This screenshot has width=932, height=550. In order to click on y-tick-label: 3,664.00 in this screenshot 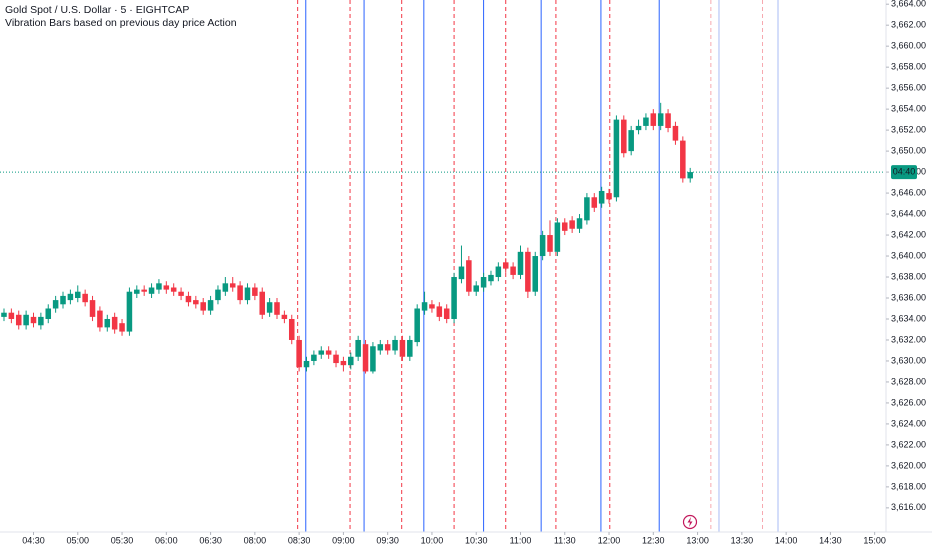, I will do `click(908, 4)`.